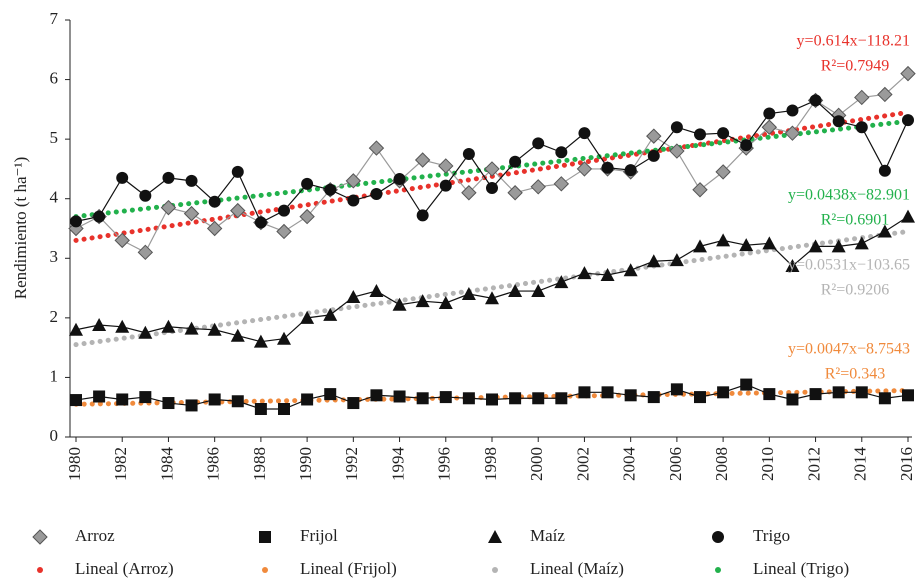 The image size is (918, 584). What do you see at coordinates (582, 464) in the screenshot?
I see `x-tick-label: 2002` at bounding box center [582, 464].